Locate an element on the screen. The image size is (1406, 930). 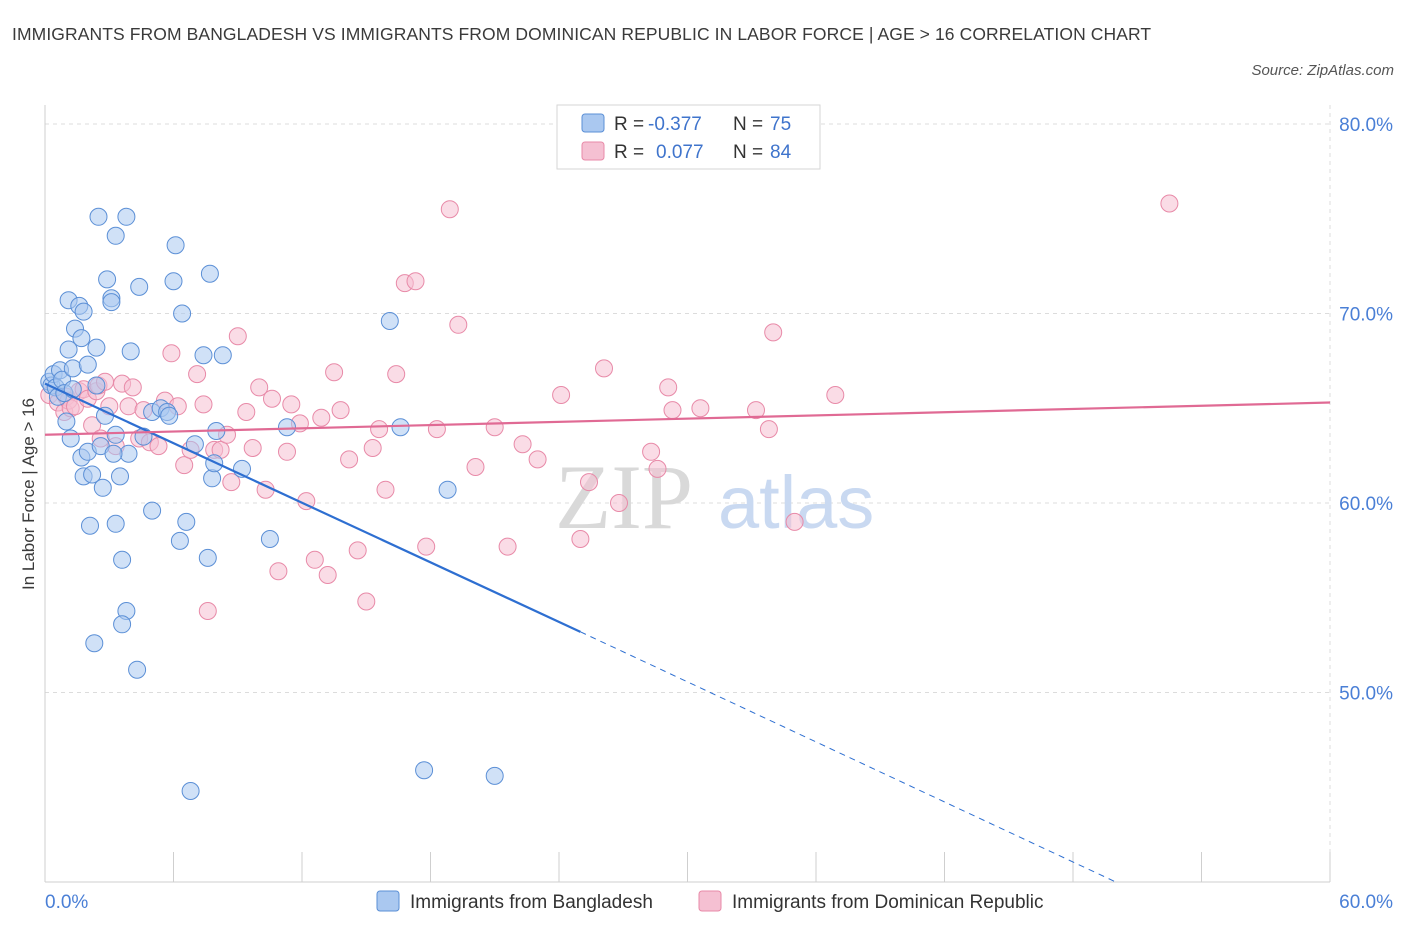
y-tick-label: 80.0% is located at coordinates (1366, 125).